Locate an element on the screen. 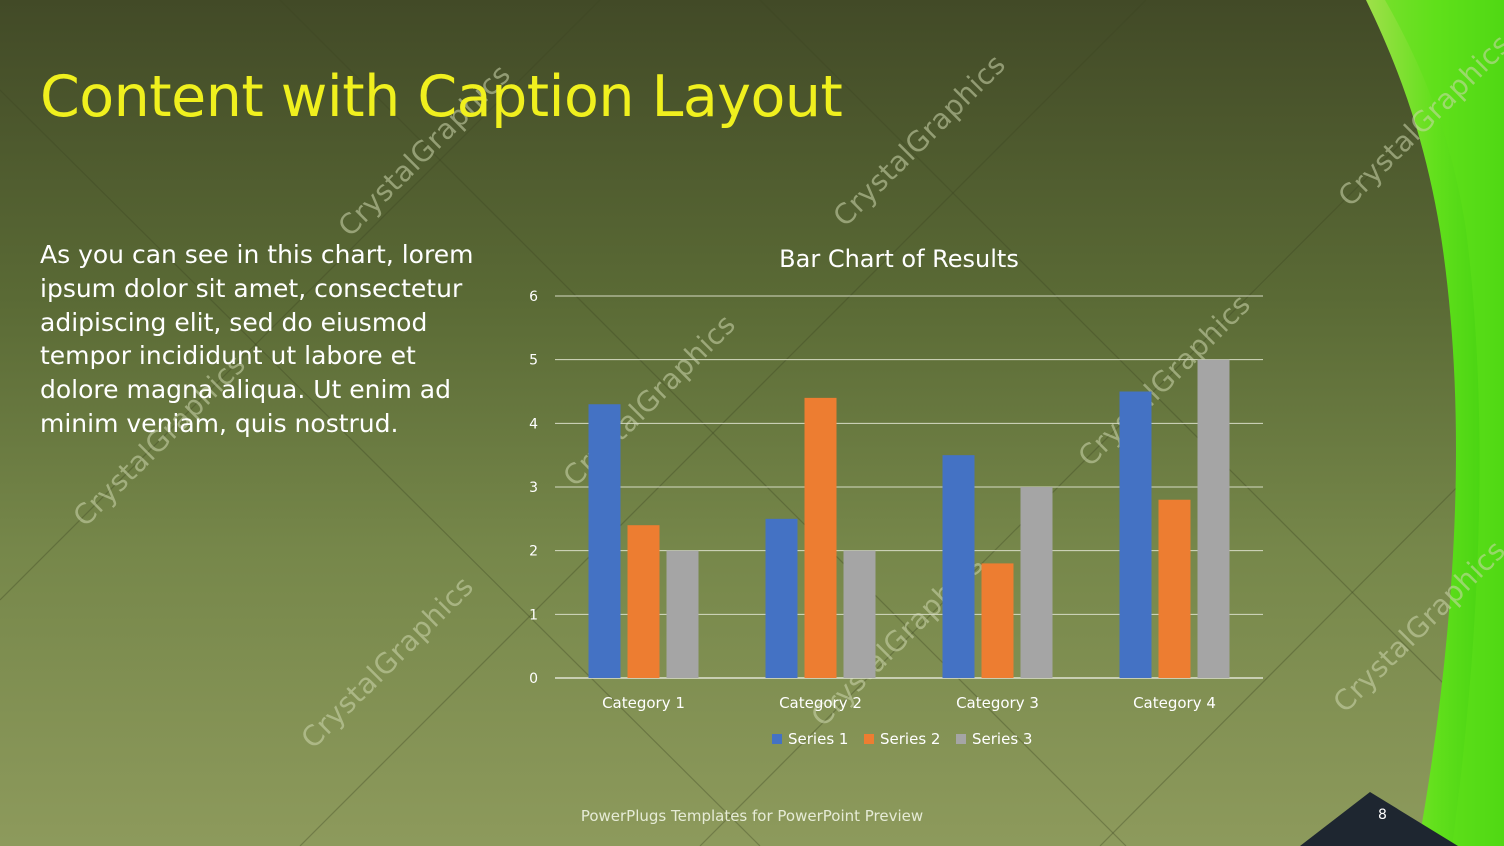 The width and height of the screenshot is (1504, 846). corner-dark-shape is located at coordinates (1379, 819).